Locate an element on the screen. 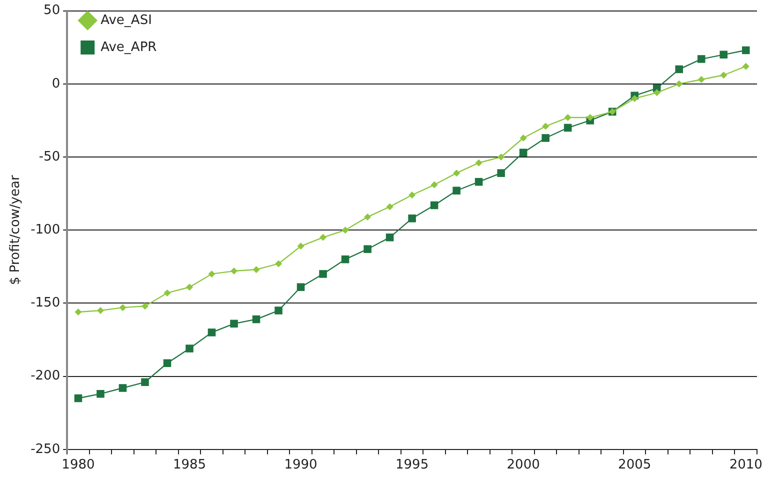 This screenshot has width=771, height=478. x-tick-label: 2005 is located at coordinates (635, 465).